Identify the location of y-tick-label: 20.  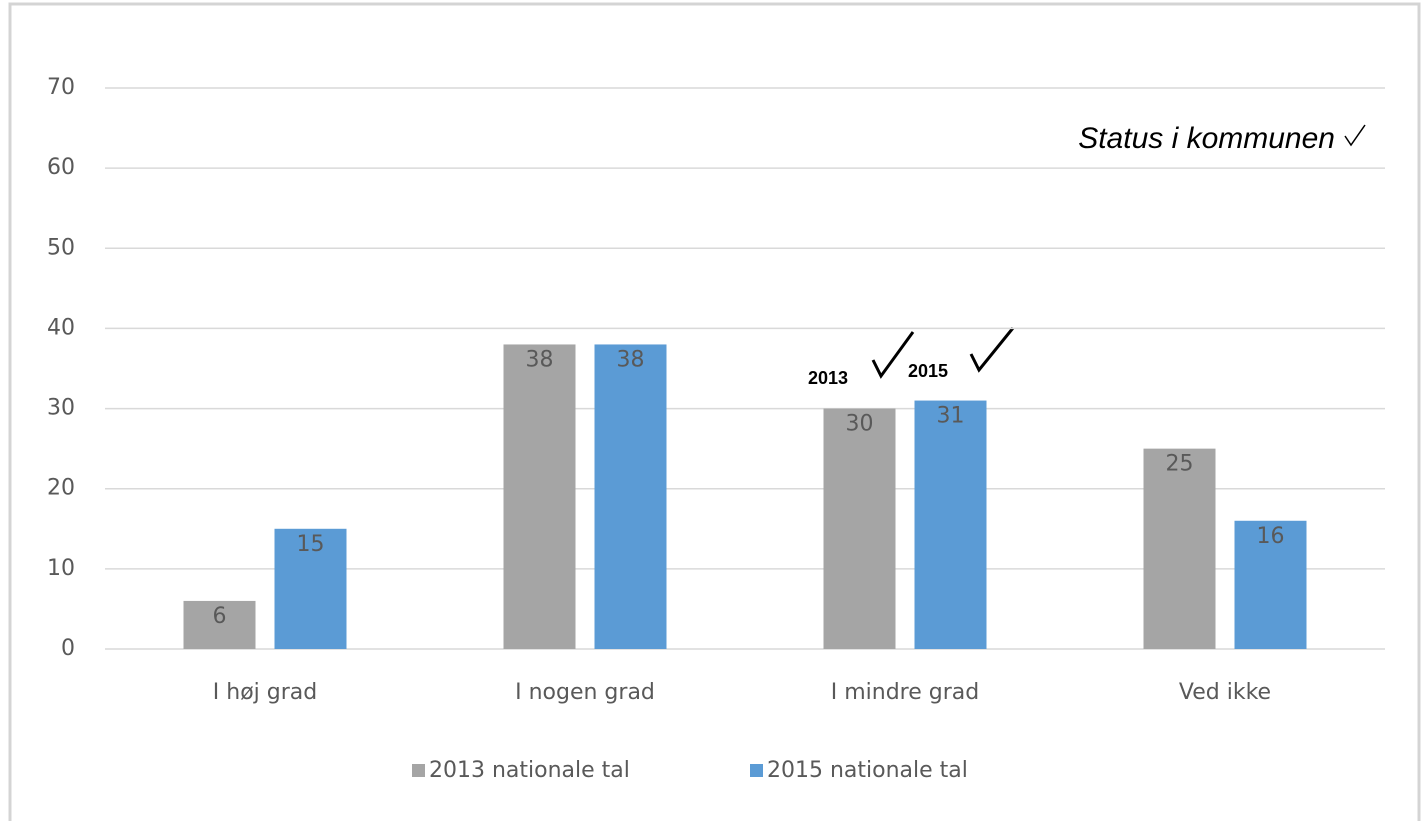
(61, 488).